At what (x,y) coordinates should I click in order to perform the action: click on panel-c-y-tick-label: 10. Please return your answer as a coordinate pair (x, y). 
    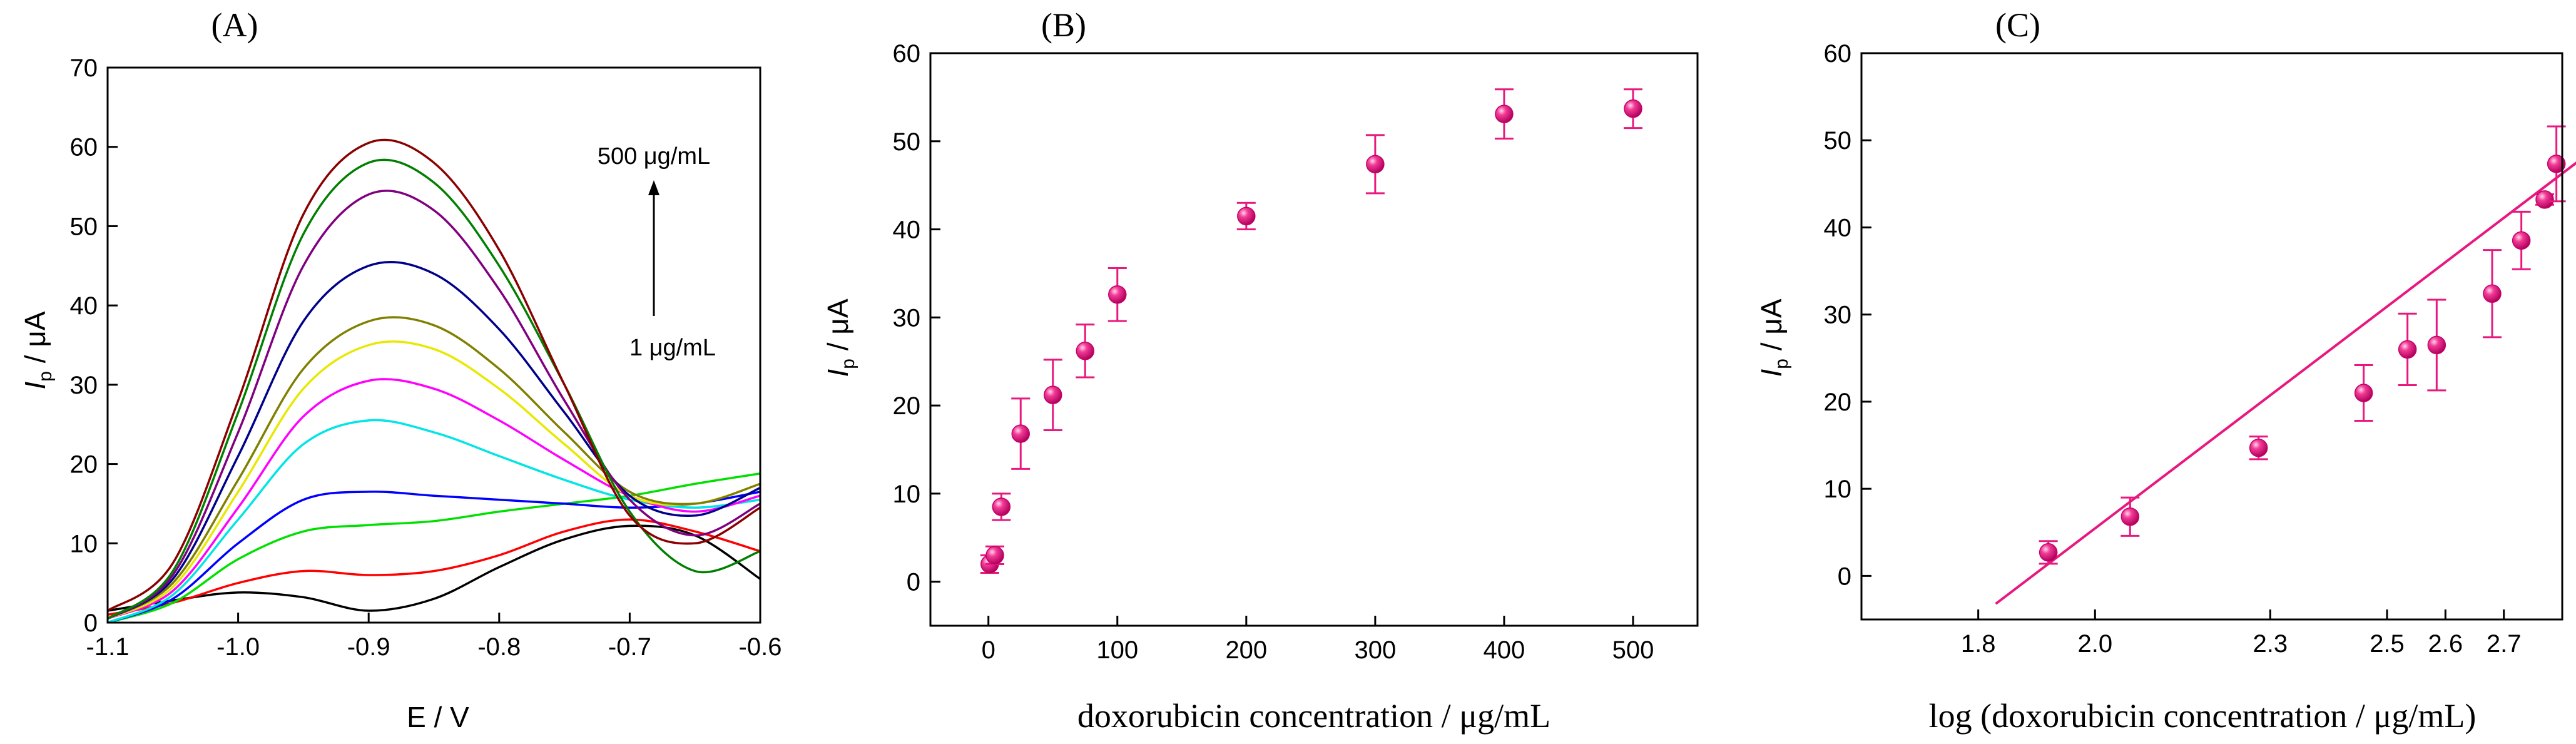
    Looking at the image, I should click on (1838, 490).